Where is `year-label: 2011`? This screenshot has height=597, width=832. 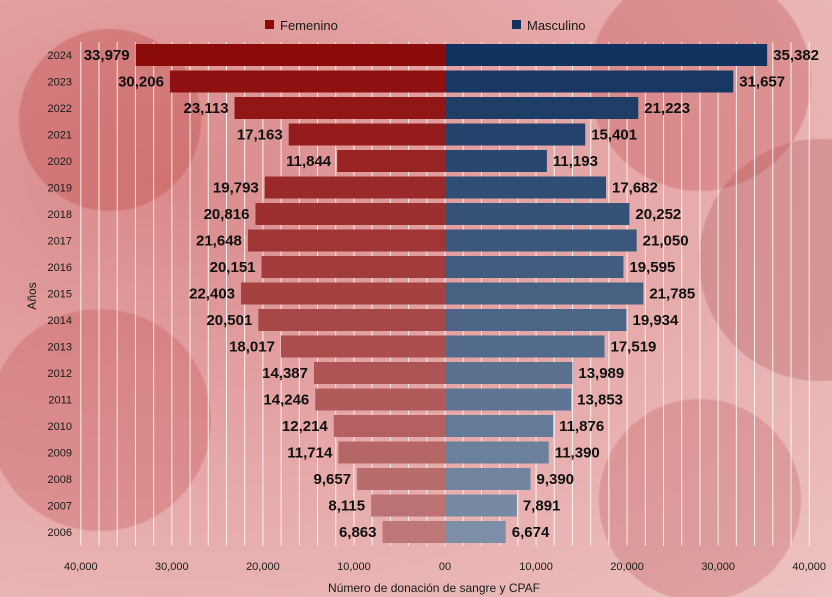
year-label: 2011 is located at coordinates (60, 401).